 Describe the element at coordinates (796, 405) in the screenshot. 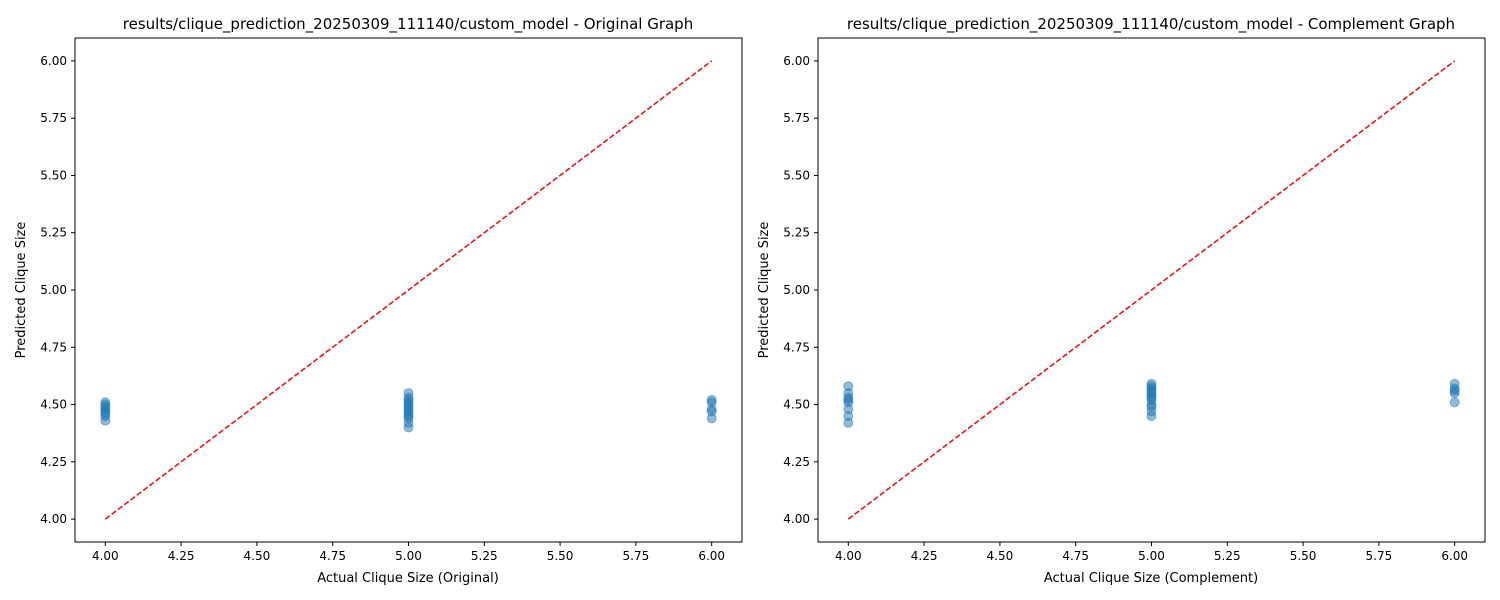

I see `y-tick-label-complement: 4.50` at that location.